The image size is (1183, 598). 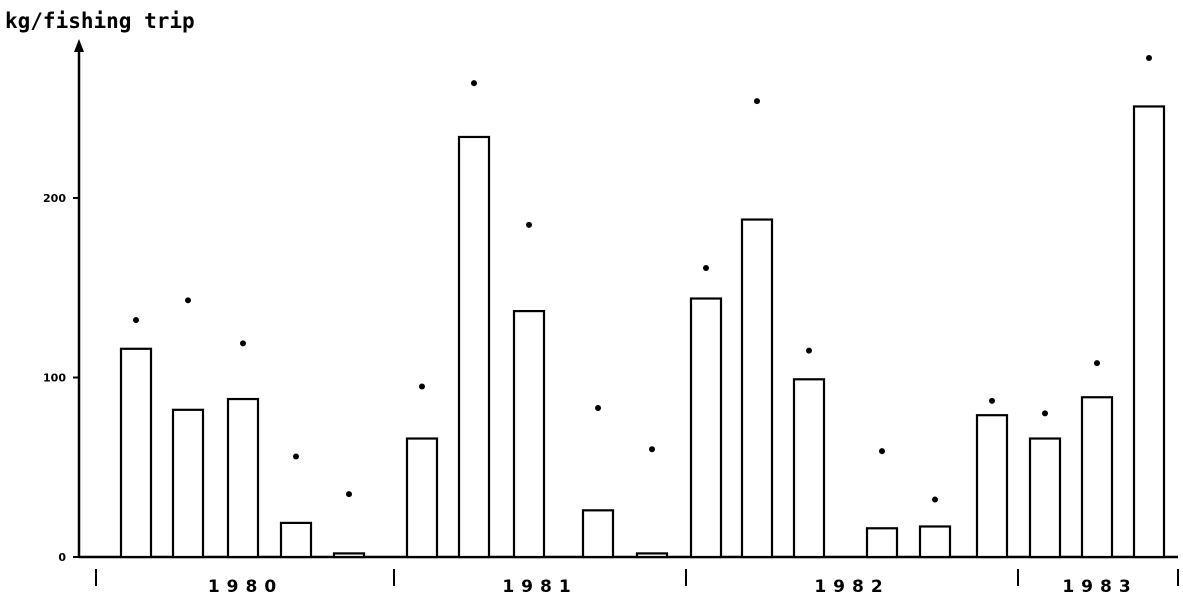 I want to click on year-label: 1983, so click(x=1099, y=587).